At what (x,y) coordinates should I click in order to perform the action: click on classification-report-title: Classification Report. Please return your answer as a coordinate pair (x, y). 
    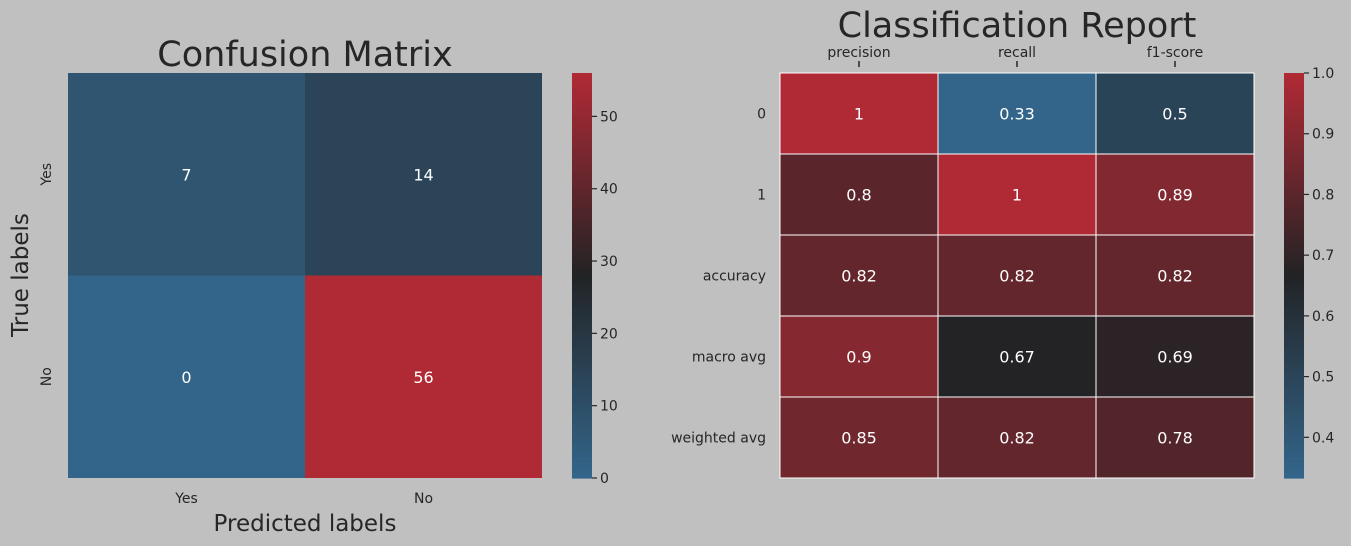
    Looking at the image, I should click on (1017, 26).